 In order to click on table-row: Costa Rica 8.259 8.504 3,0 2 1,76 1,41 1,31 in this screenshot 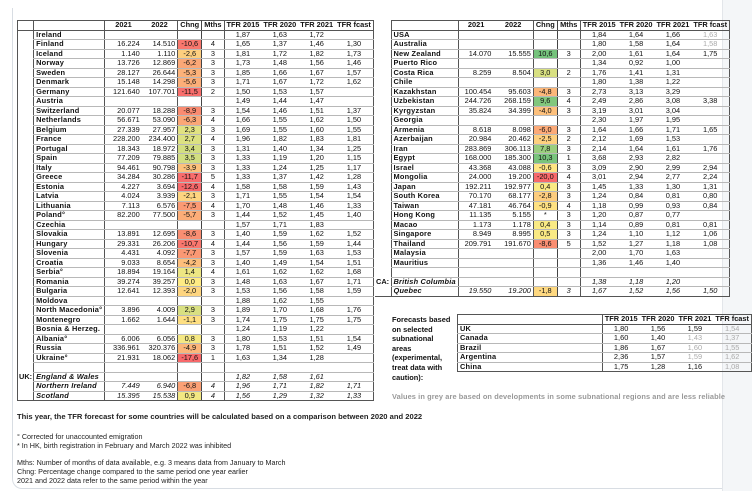, I will do `click(553, 73)`.